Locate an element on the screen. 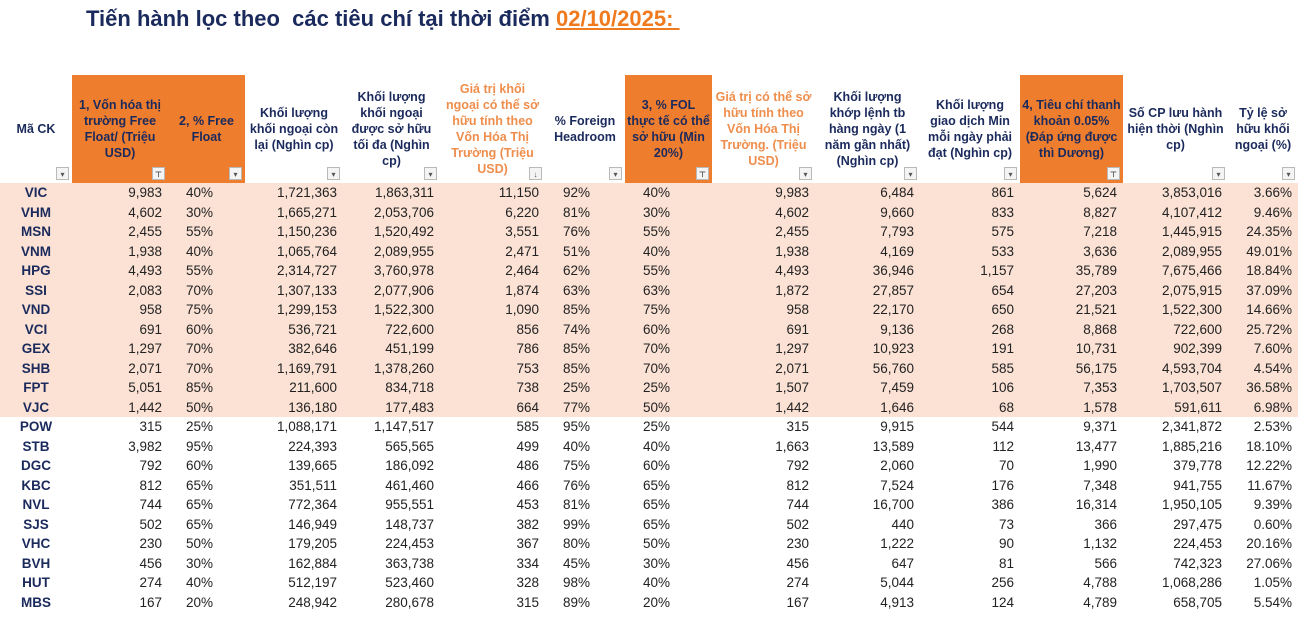 This screenshot has width=1298, height=622. table-cell: 11,150 is located at coordinates (492, 193).